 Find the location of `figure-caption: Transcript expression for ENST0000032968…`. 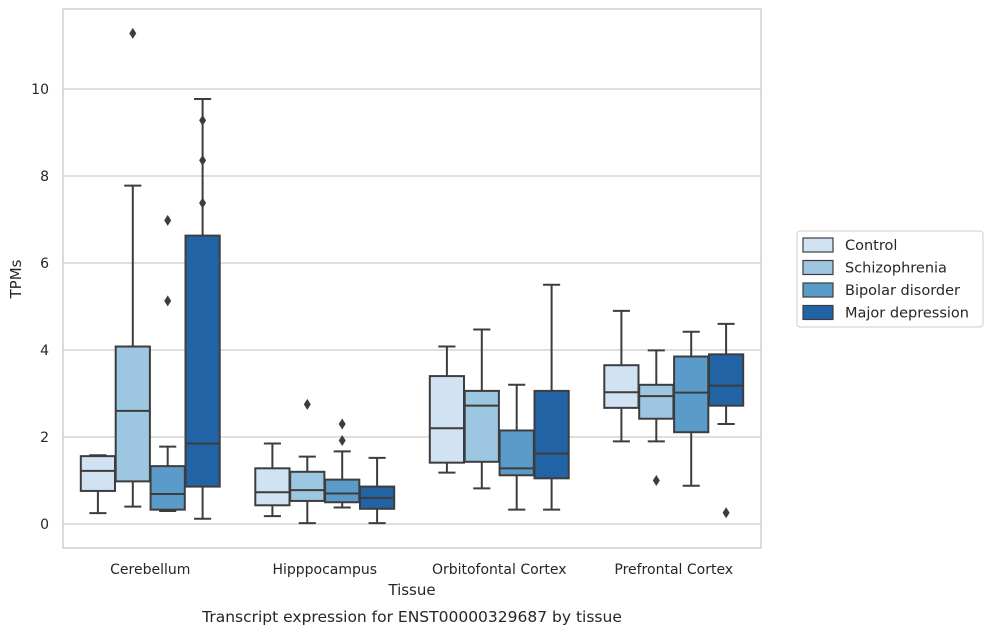

figure-caption: Transcript expression for ENST0000032968… is located at coordinates (411, 617).